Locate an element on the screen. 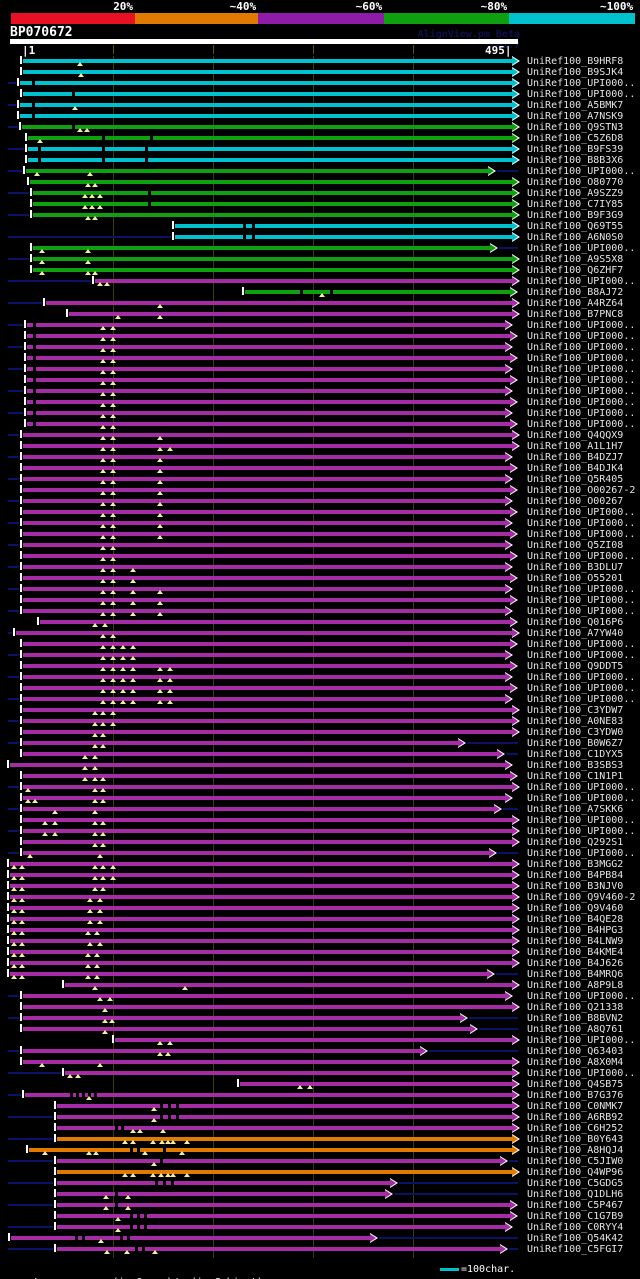  subject-label: UniRef100_C3YDW0 is located at coordinates (575, 732).